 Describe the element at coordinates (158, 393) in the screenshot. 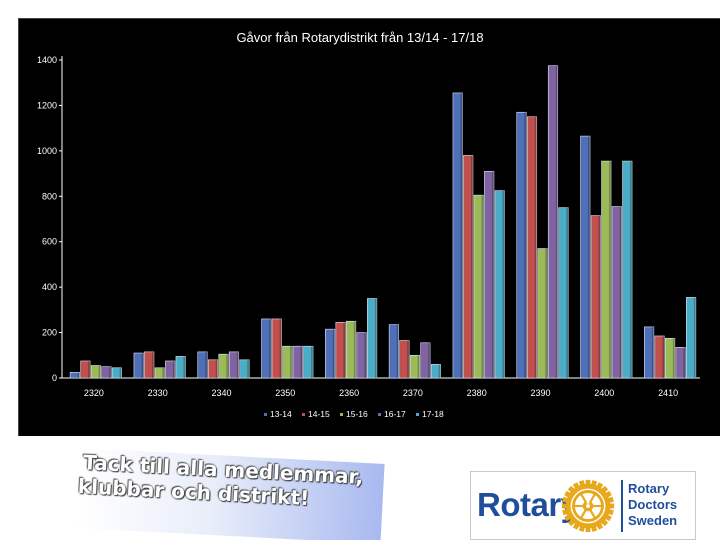

I see `x-tick-label: 2330` at that location.